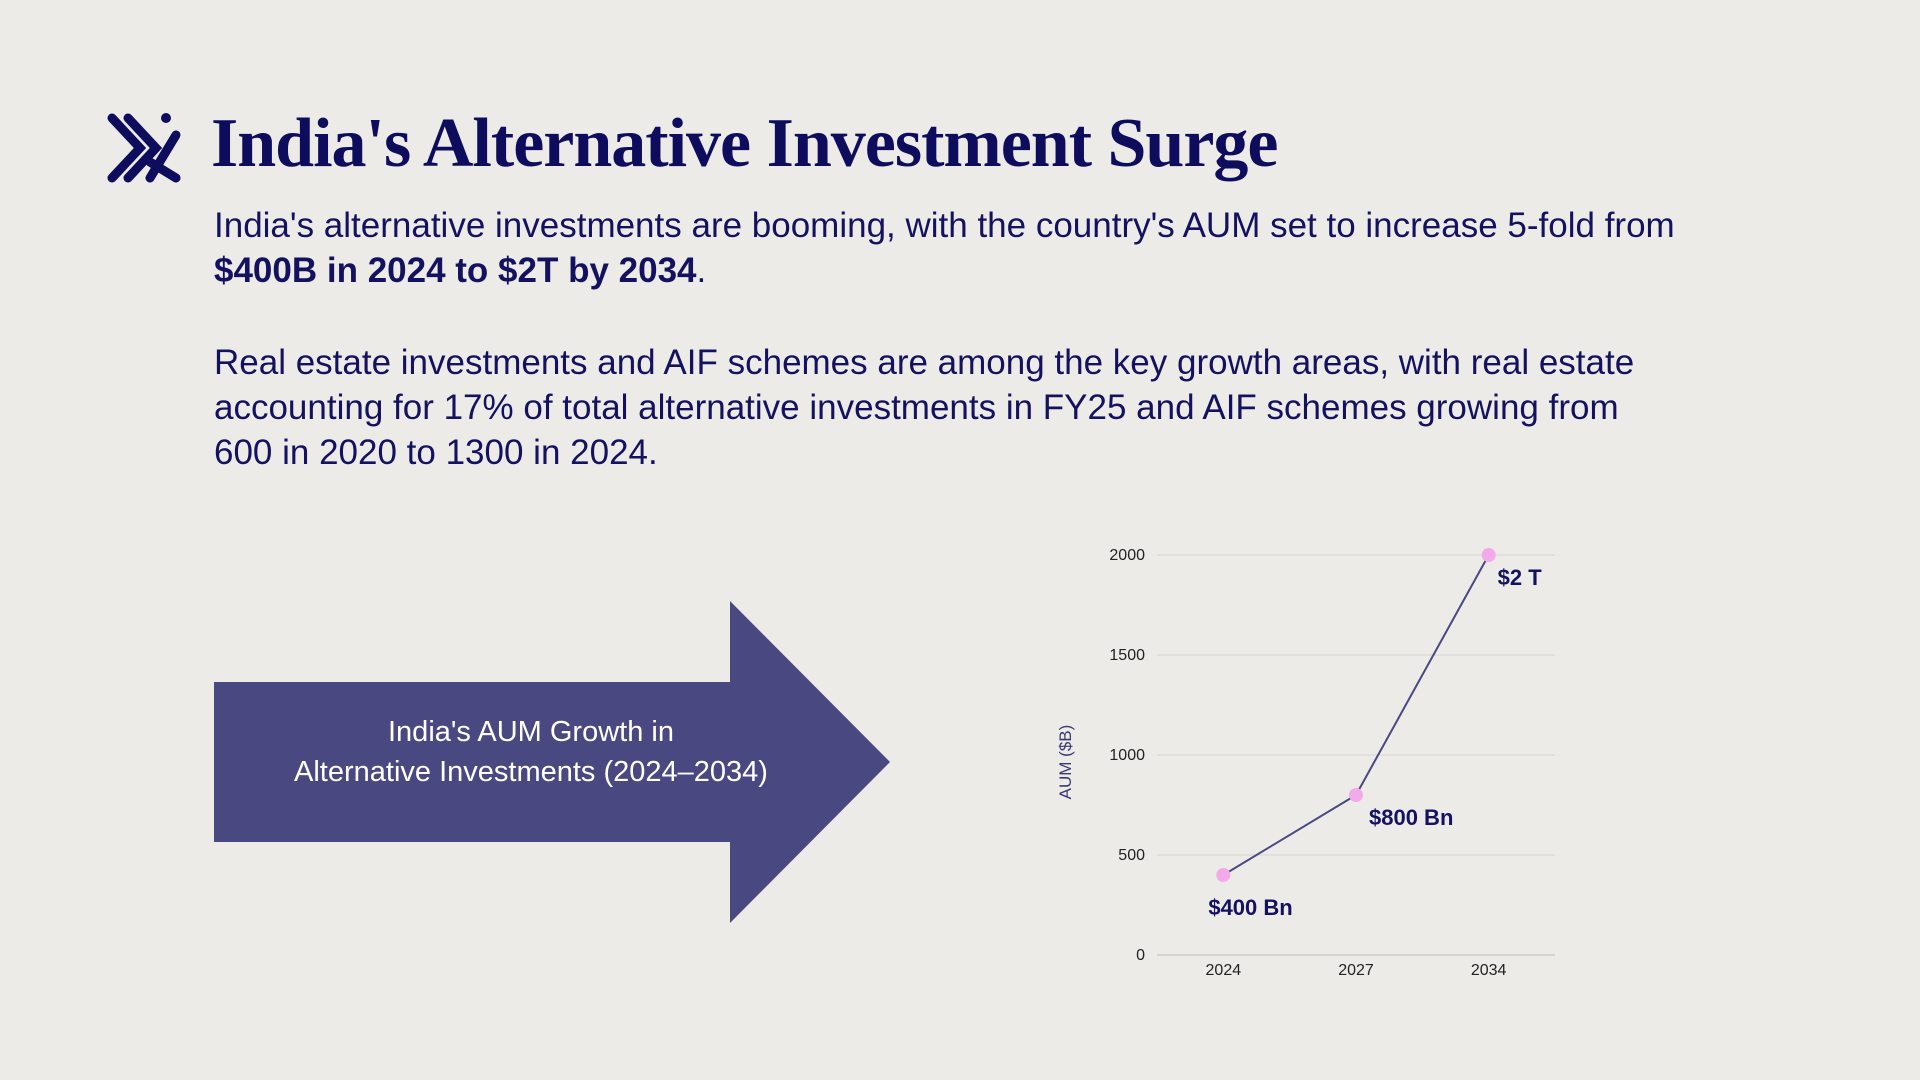 The image size is (1920, 1080). What do you see at coordinates (1127, 555) in the screenshot?
I see `y-tick-label: 2000` at bounding box center [1127, 555].